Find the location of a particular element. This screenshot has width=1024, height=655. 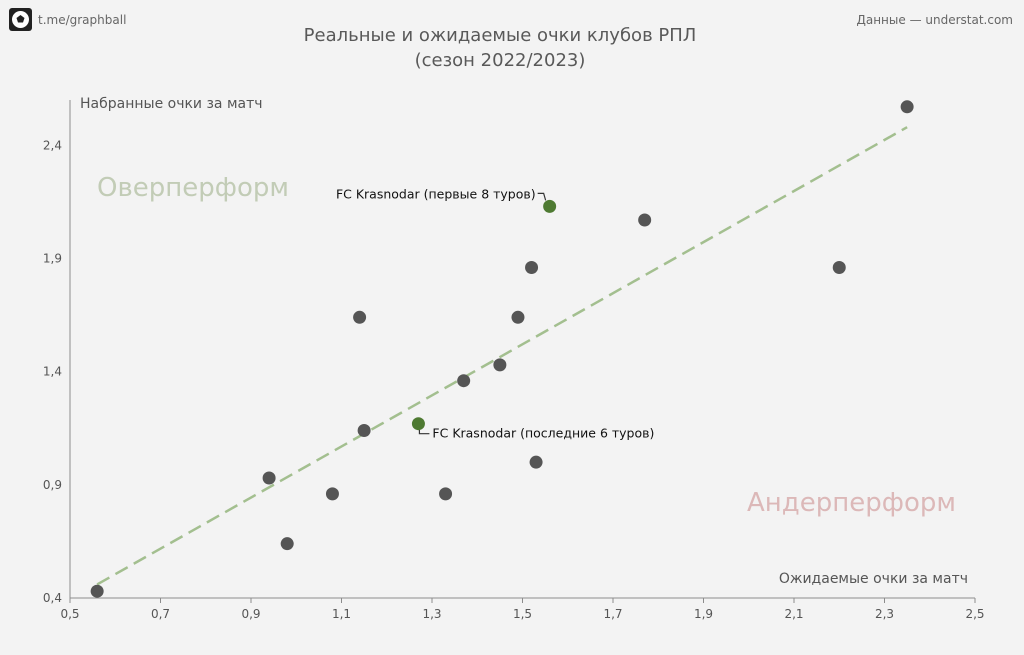

x-axis-title: Ожидаемые очки за матч is located at coordinates (873, 579).